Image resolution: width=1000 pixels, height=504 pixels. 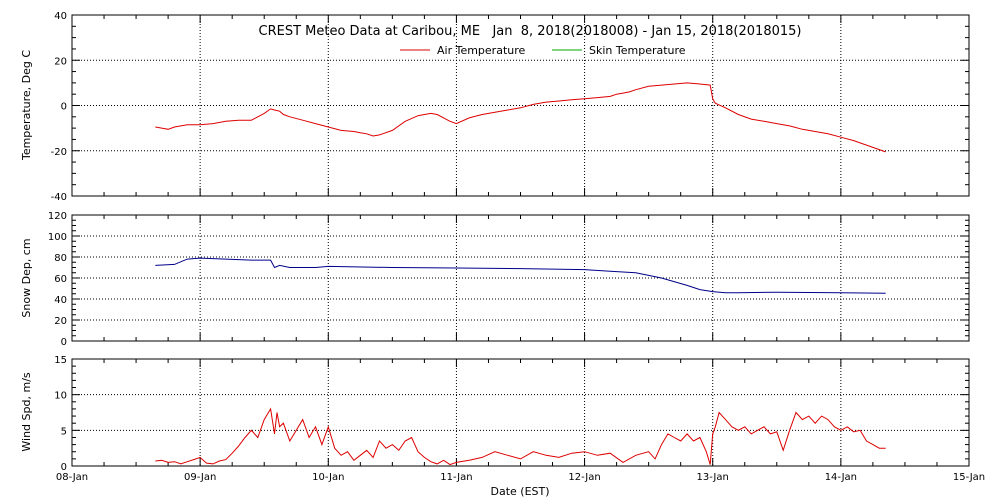 I want to click on x-tick-label: 12-Jan, so click(x=584, y=477).